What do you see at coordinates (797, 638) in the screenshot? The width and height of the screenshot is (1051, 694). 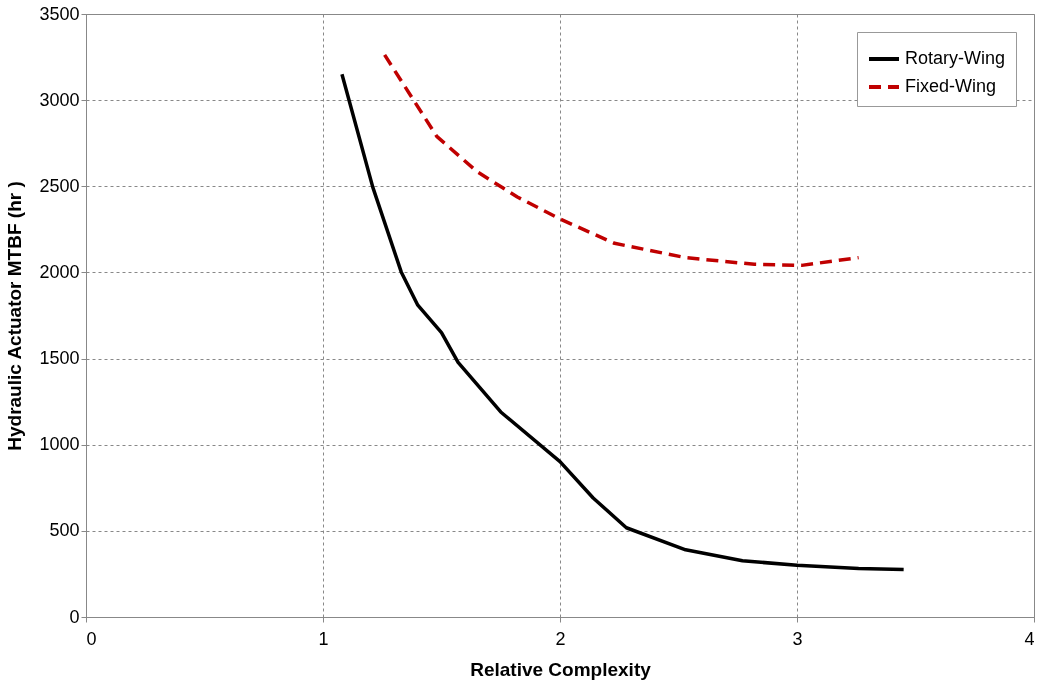 I see `x-tick-label: 3` at bounding box center [797, 638].